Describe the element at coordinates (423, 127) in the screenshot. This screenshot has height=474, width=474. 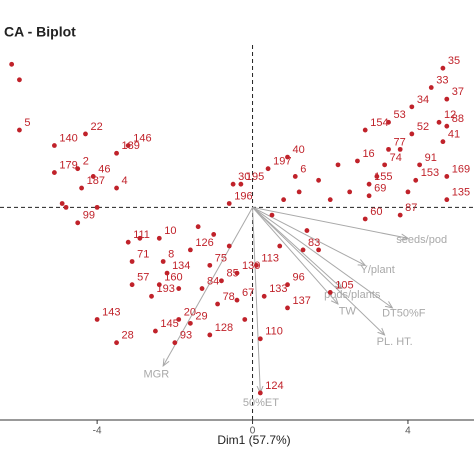
I see `point-label: 52` at that location.